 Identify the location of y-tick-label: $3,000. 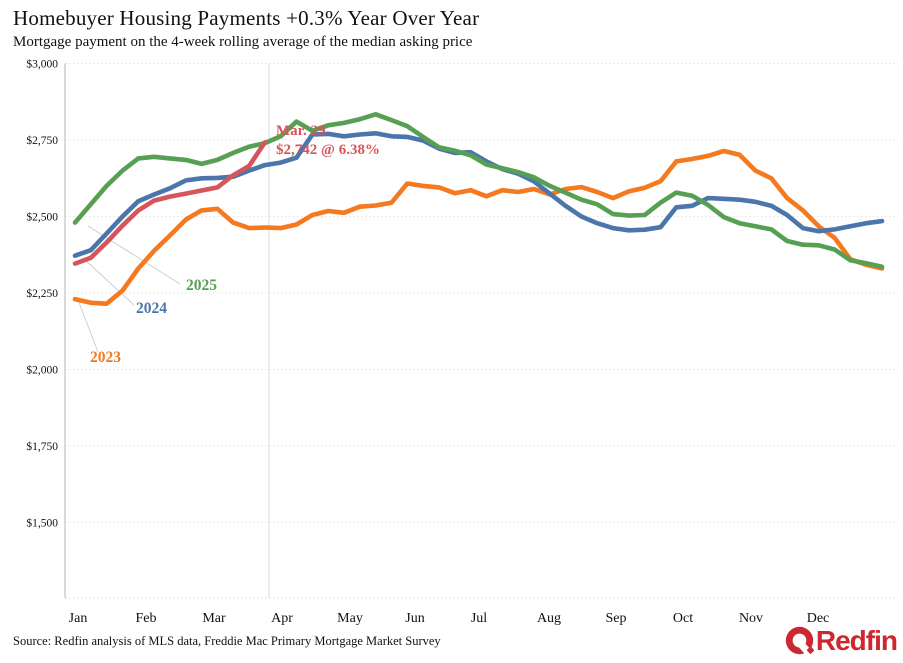
(42, 64).